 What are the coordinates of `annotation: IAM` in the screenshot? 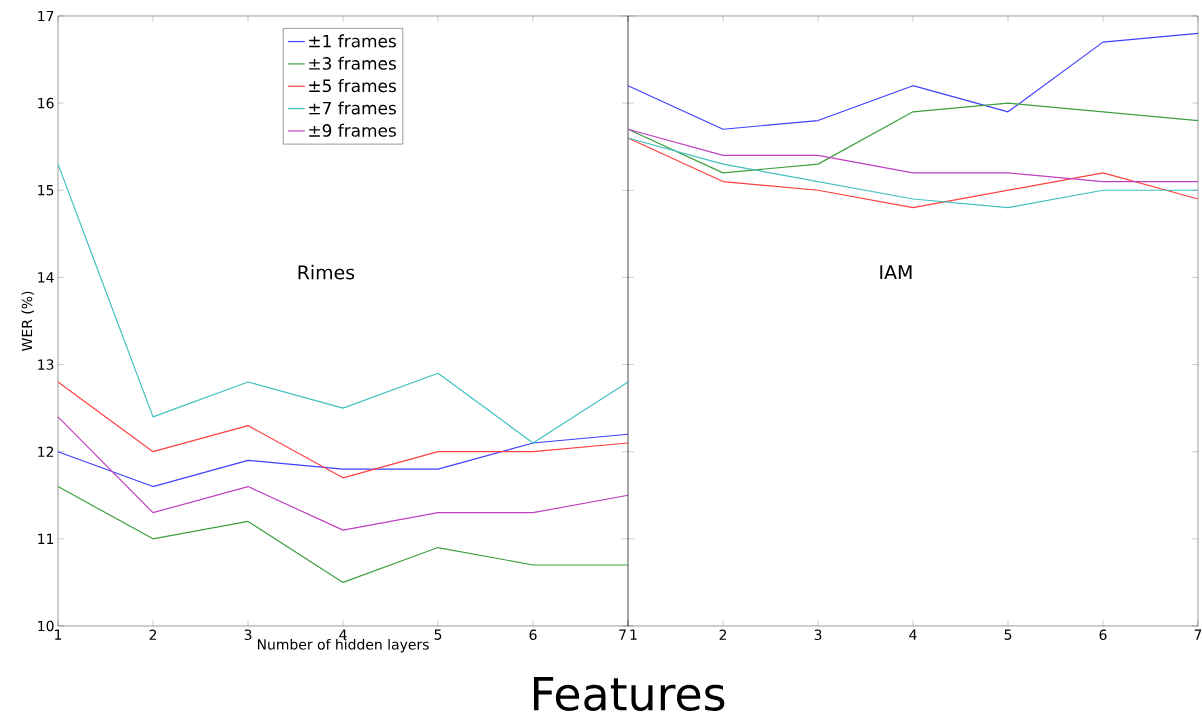 It's located at (896, 272).